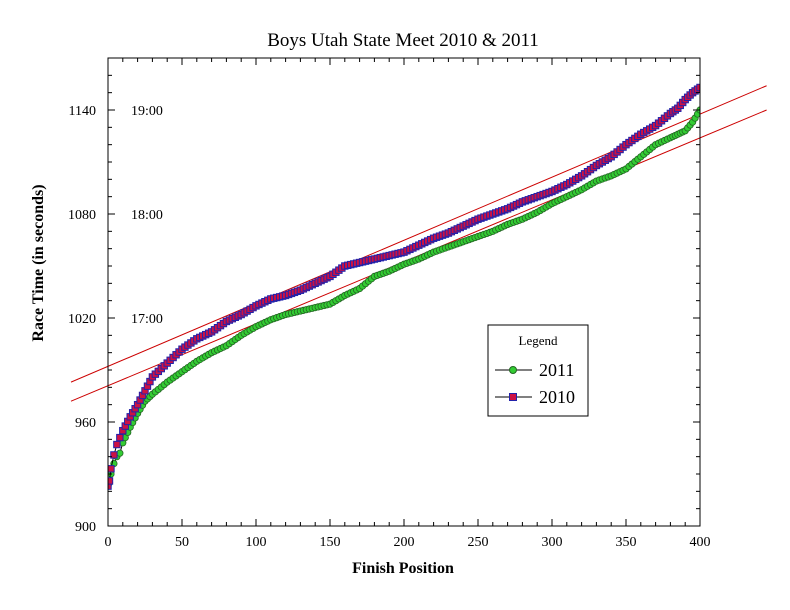 The width and height of the screenshot is (790, 610). What do you see at coordinates (108, 542) in the screenshot?
I see `x-tick-label-0: 0` at bounding box center [108, 542].